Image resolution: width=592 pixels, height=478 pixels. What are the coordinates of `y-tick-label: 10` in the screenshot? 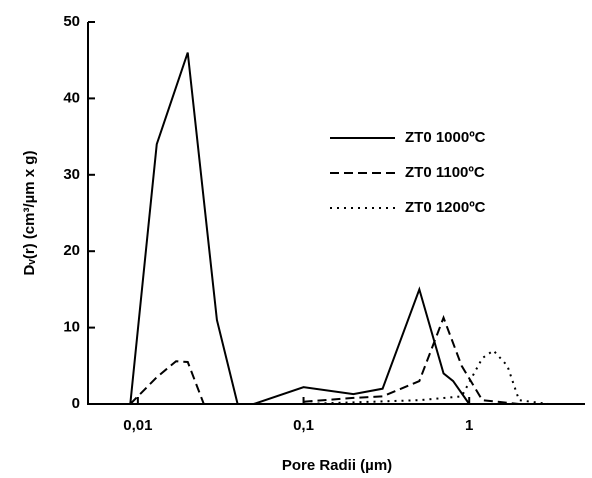 It's located at (71, 327).